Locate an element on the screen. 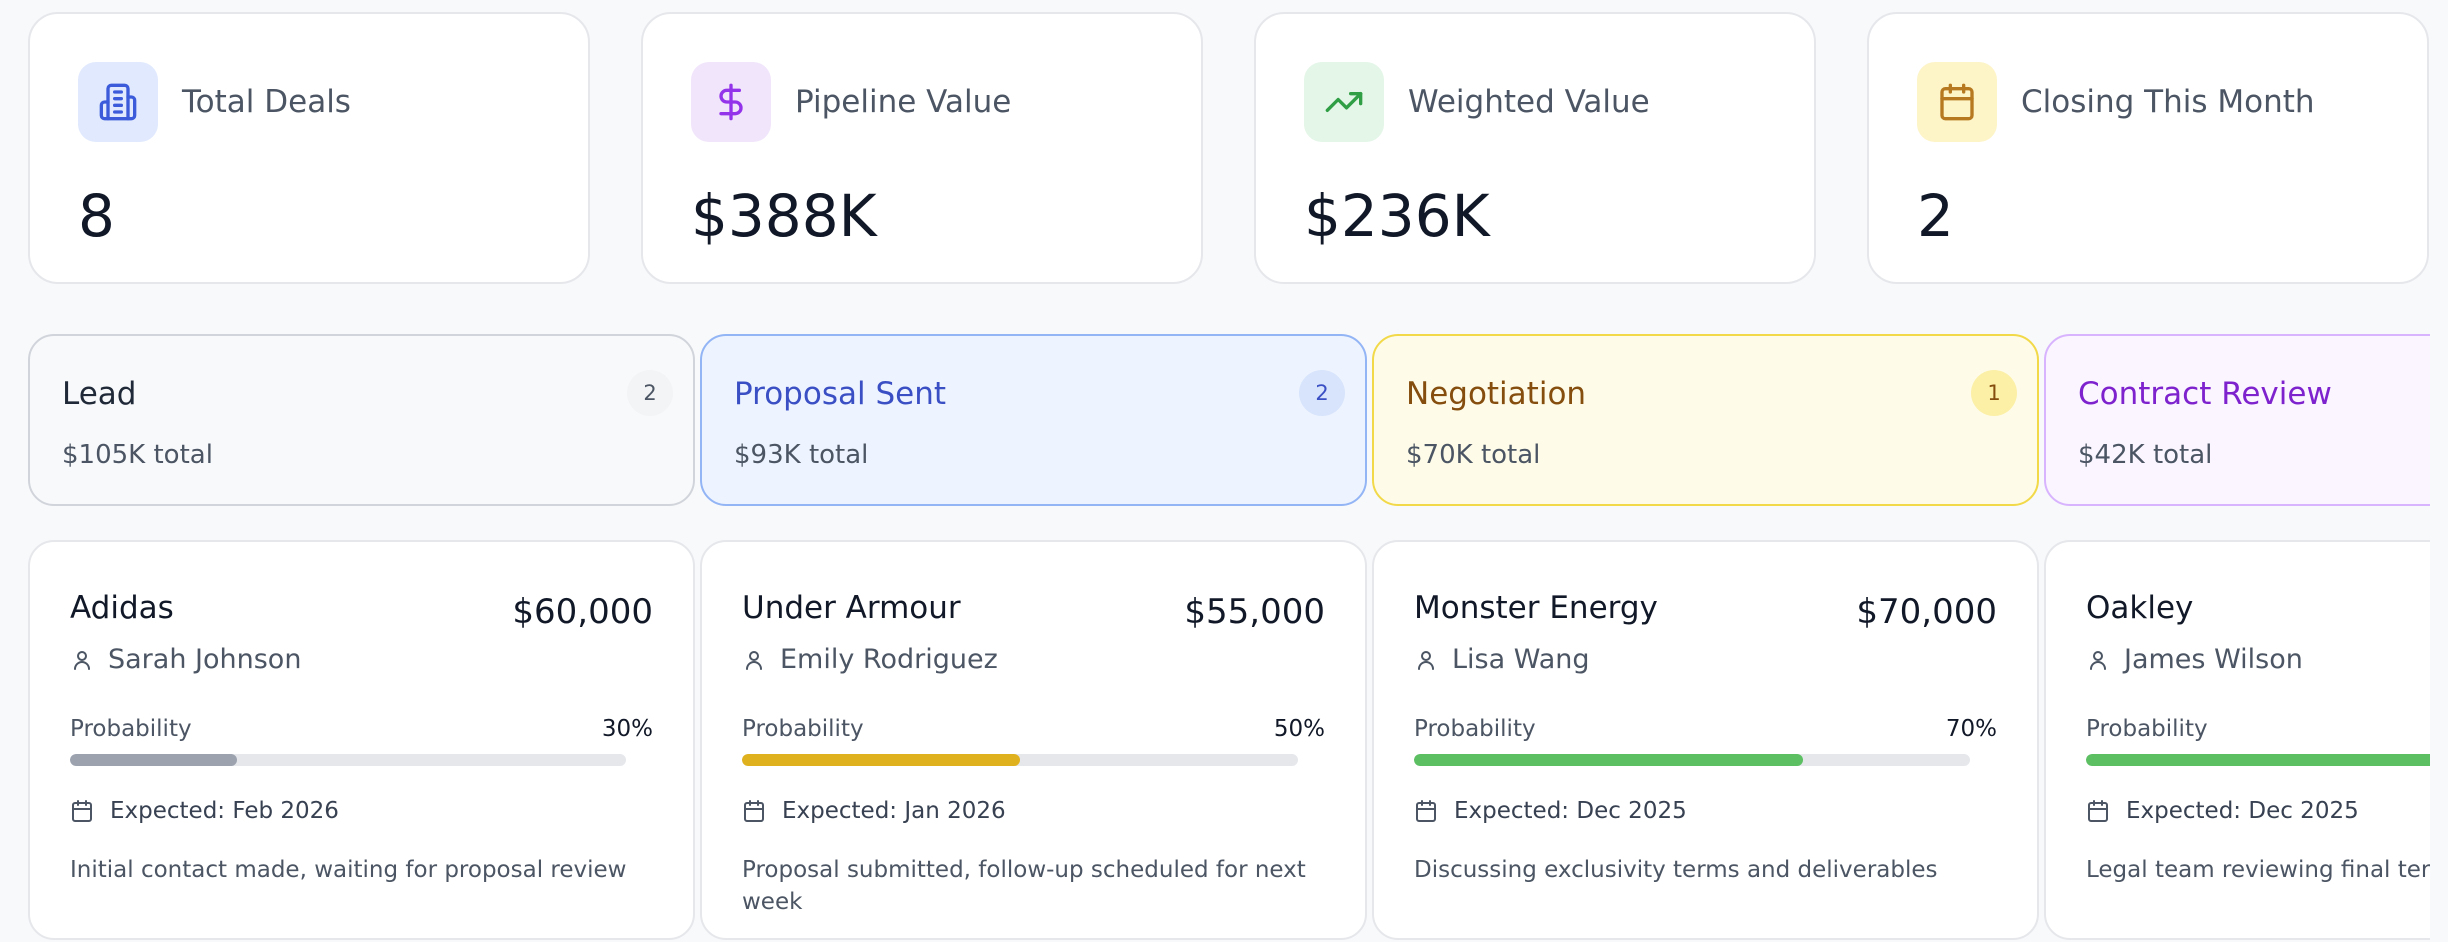 Image resolution: width=2448 pixels, height=942 pixels. expected-close: Expected: Feb 2026 is located at coordinates (204, 811).